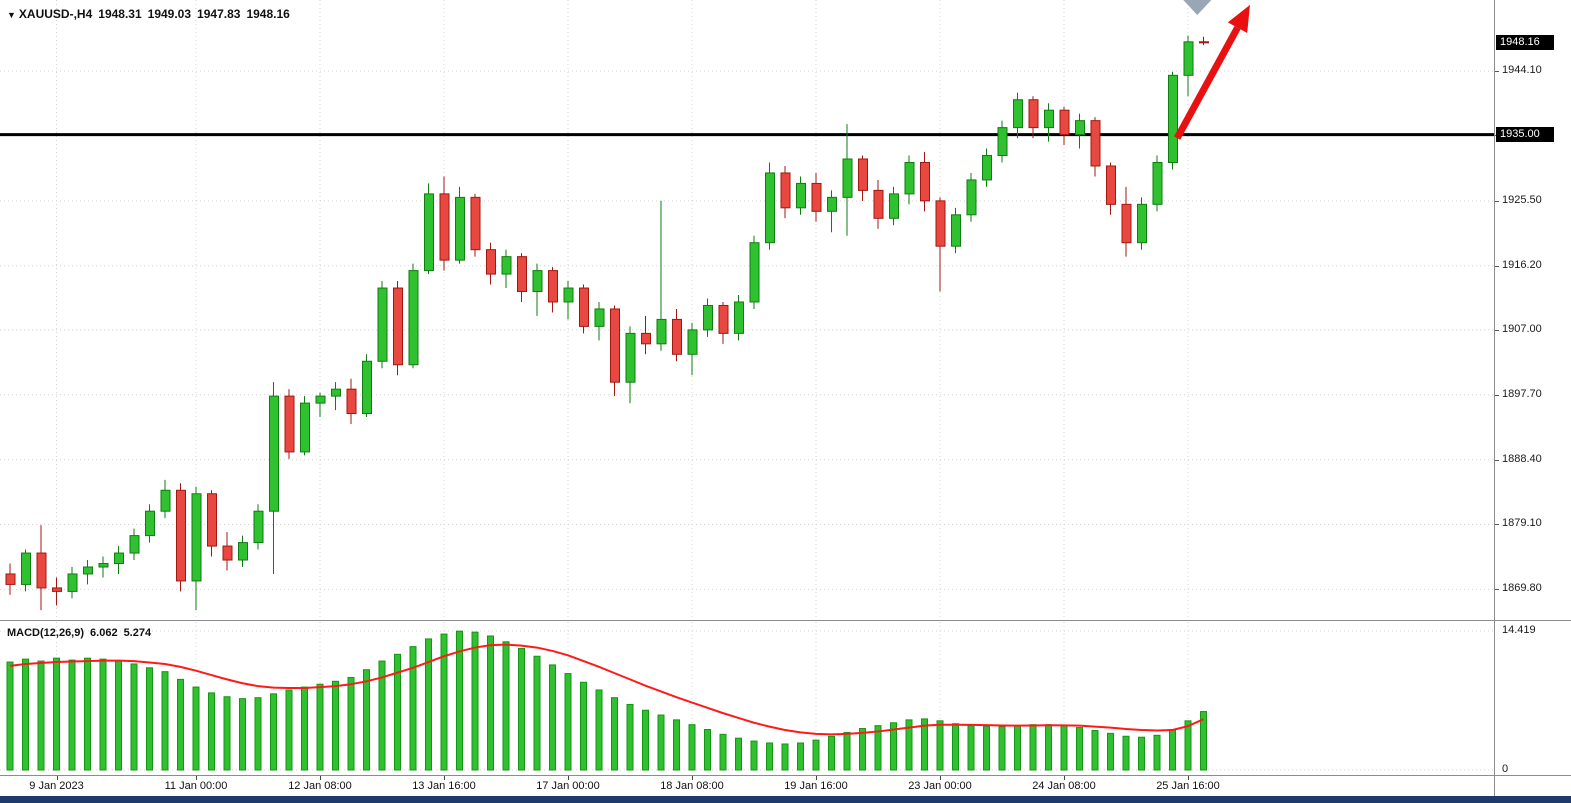 Image resolution: width=1571 pixels, height=803 pixels. I want to click on price-axis-separator, so click(1494, 398).